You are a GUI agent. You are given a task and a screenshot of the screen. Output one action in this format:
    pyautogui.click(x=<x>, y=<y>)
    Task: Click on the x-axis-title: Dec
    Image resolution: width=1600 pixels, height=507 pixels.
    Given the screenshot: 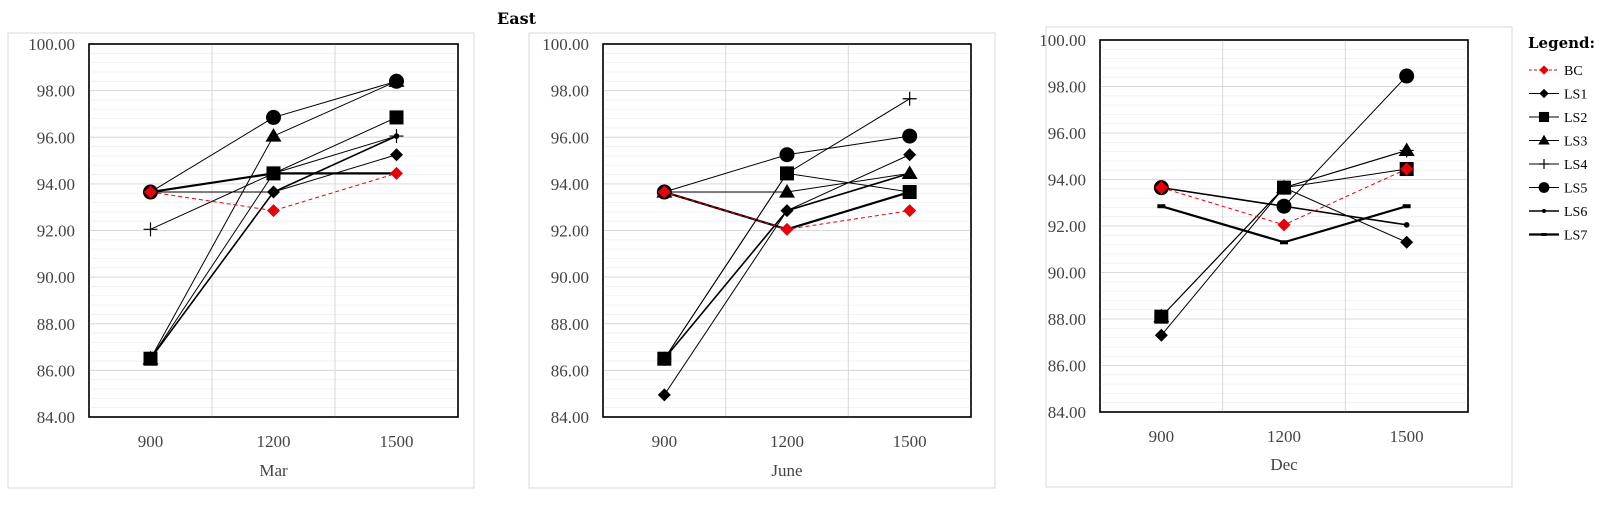 What is the action you would take?
    pyautogui.click(x=1284, y=464)
    